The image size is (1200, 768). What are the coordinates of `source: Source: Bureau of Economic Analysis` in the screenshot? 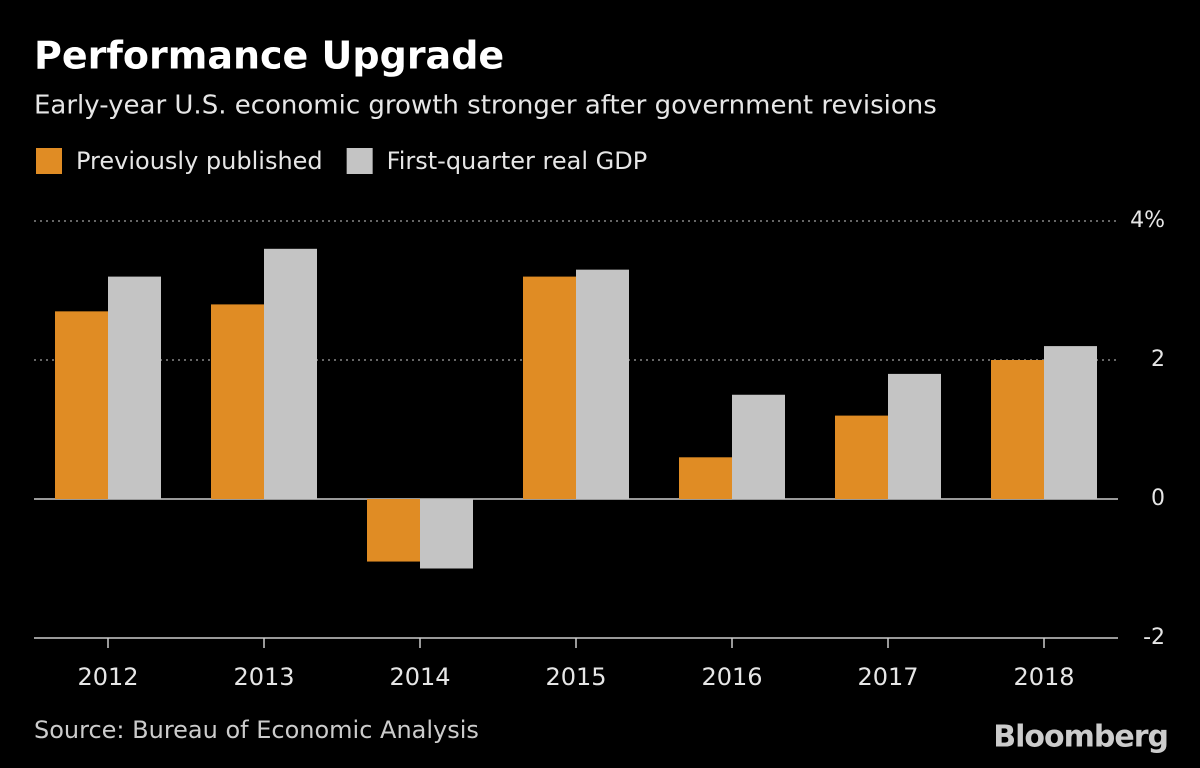 It's located at (256, 730).